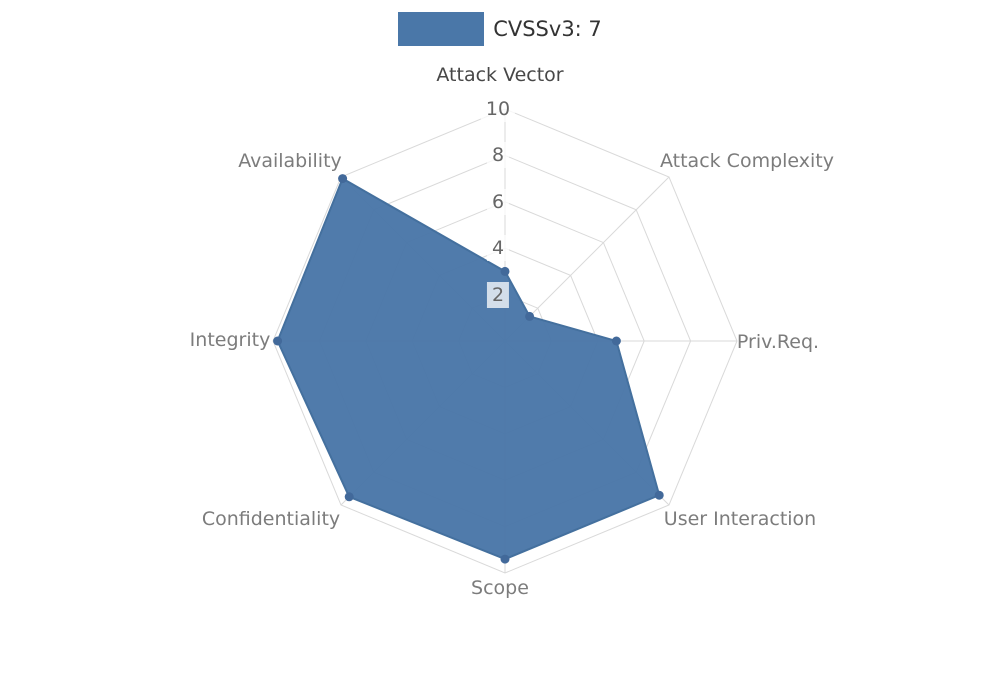  Describe the element at coordinates (740, 519) in the screenshot. I see `axis-label-user-interaction: User Interaction` at that location.